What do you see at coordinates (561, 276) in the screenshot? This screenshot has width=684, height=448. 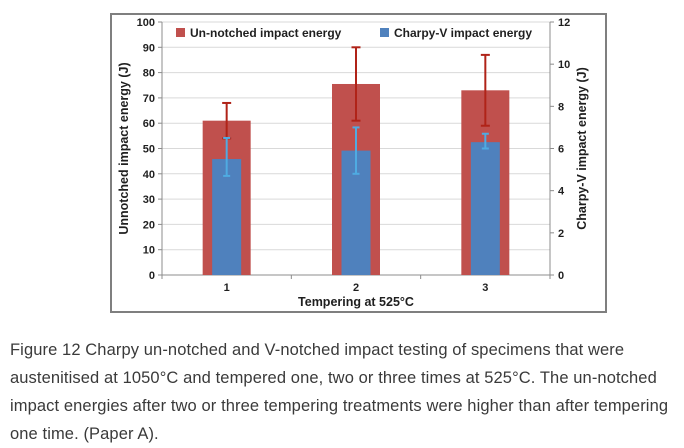 I see `right-axis-tick-label: 0` at bounding box center [561, 276].